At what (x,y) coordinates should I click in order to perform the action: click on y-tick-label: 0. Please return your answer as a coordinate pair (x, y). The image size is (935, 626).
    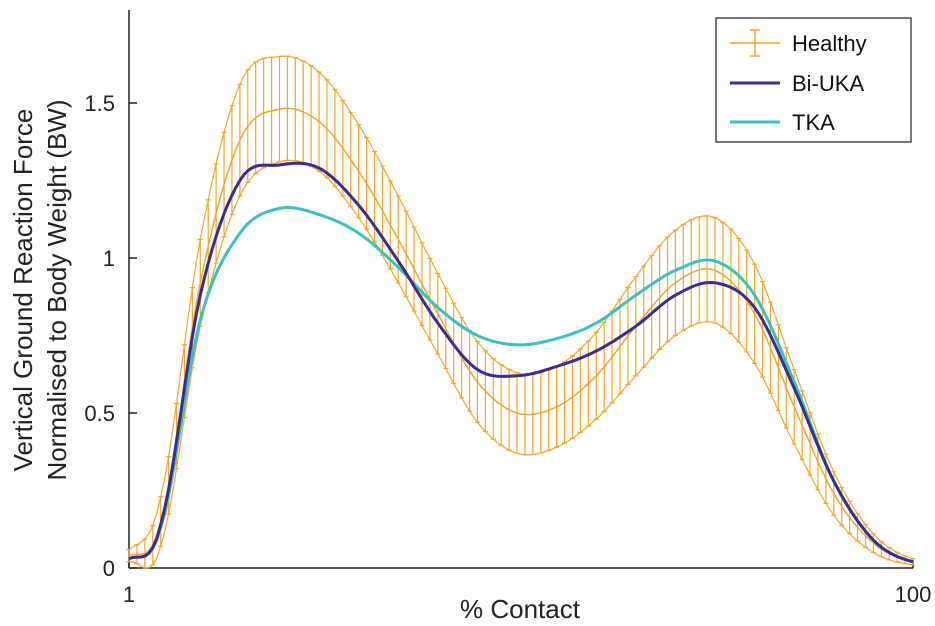
    Looking at the image, I should click on (109, 568).